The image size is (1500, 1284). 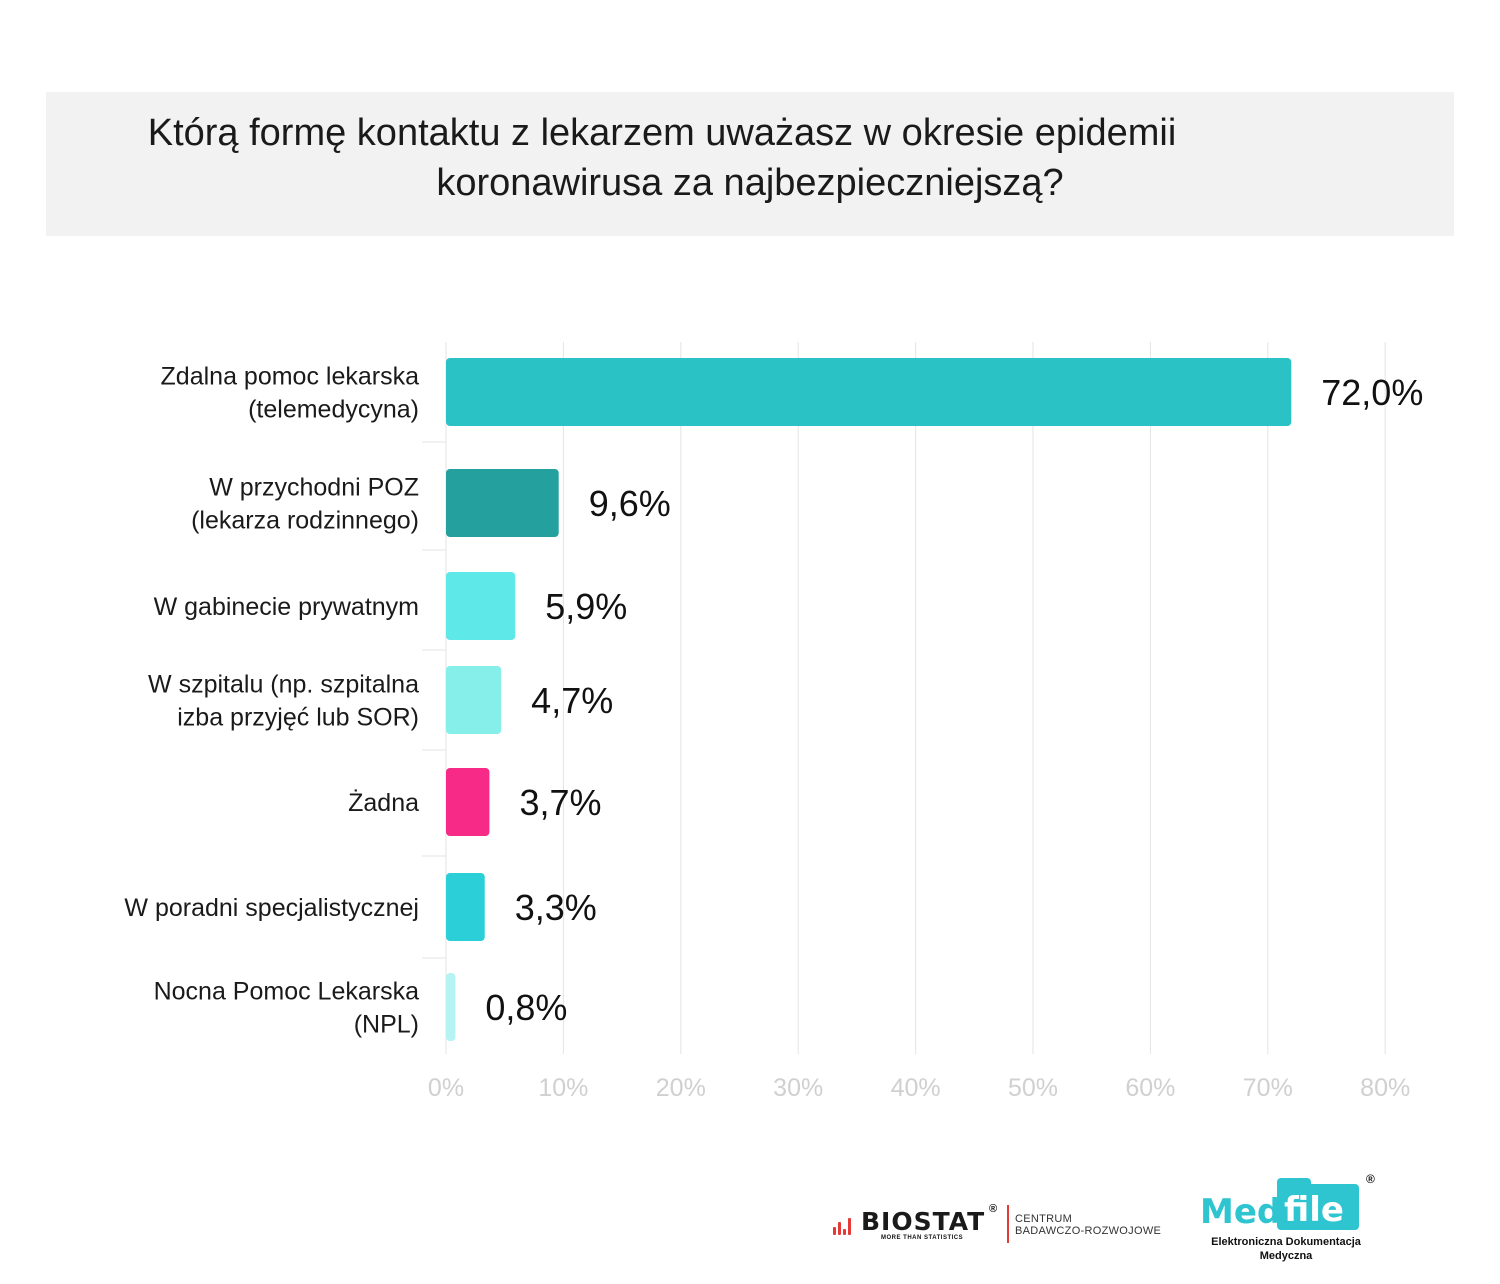 I want to click on category-label: (NPL), so click(x=386, y=1025).